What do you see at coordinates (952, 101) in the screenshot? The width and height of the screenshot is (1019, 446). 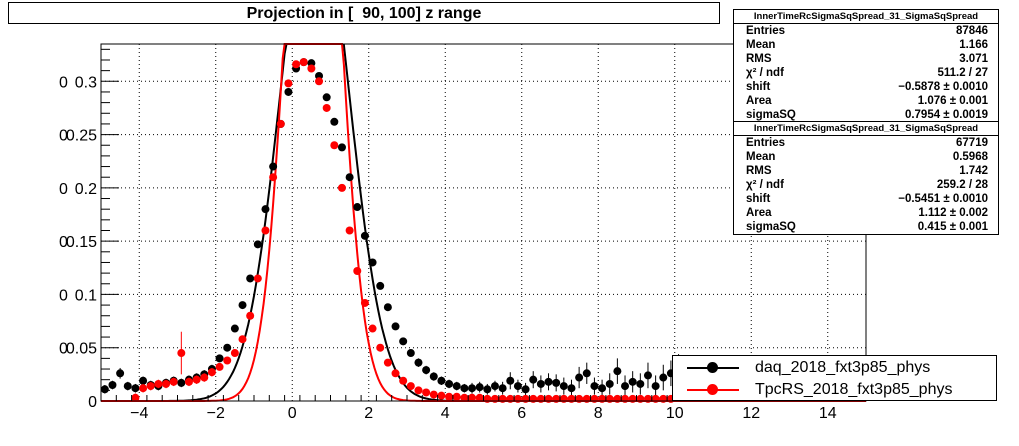 I see `stats-value: 1.076 ± 0.001` at bounding box center [952, 101].